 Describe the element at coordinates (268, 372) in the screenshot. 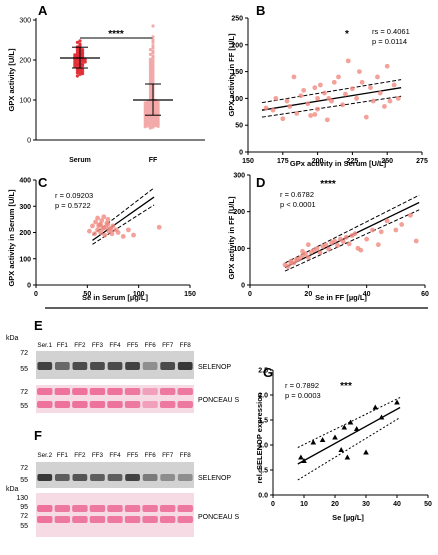

I see `panel-letter-g: G` at that location.